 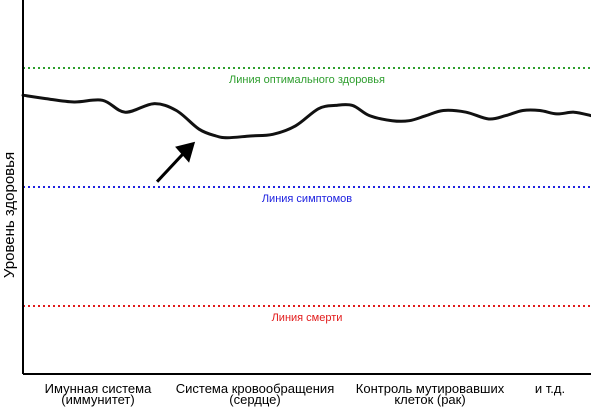 I want to click on category-label: Имунная система (иммунитет), so click(x=98, y=394).